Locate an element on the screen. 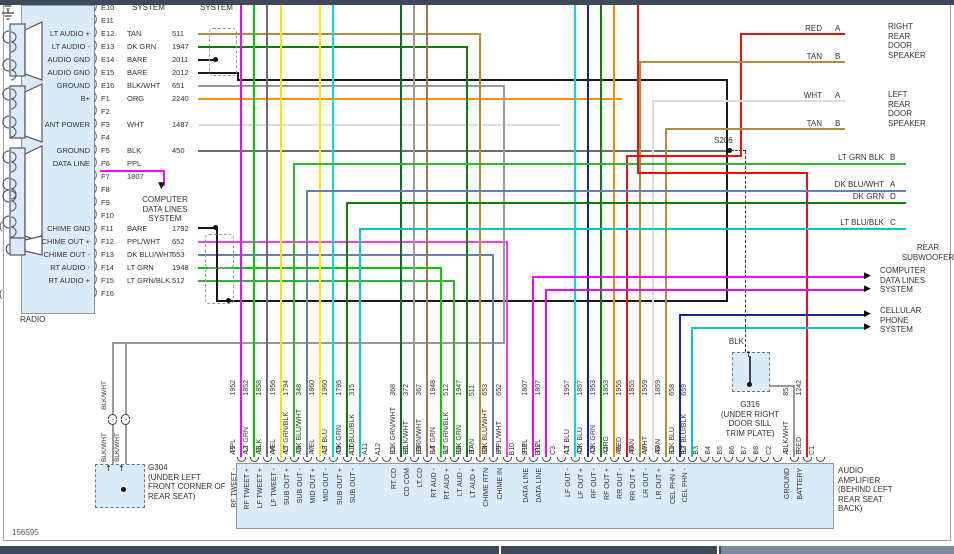 The width and height of the screenshot is (954, 554). label: 1794 is located at coordinates (286, 388).